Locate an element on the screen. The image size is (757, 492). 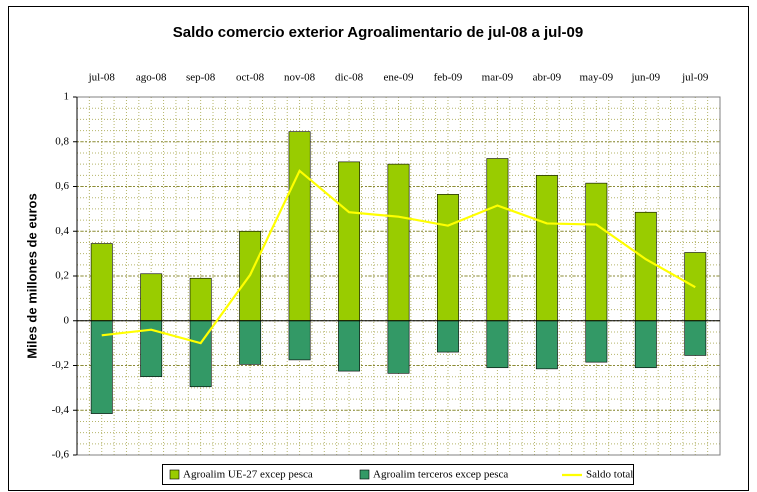
y-tick-label: 1 is located at coordinates (67, 97).